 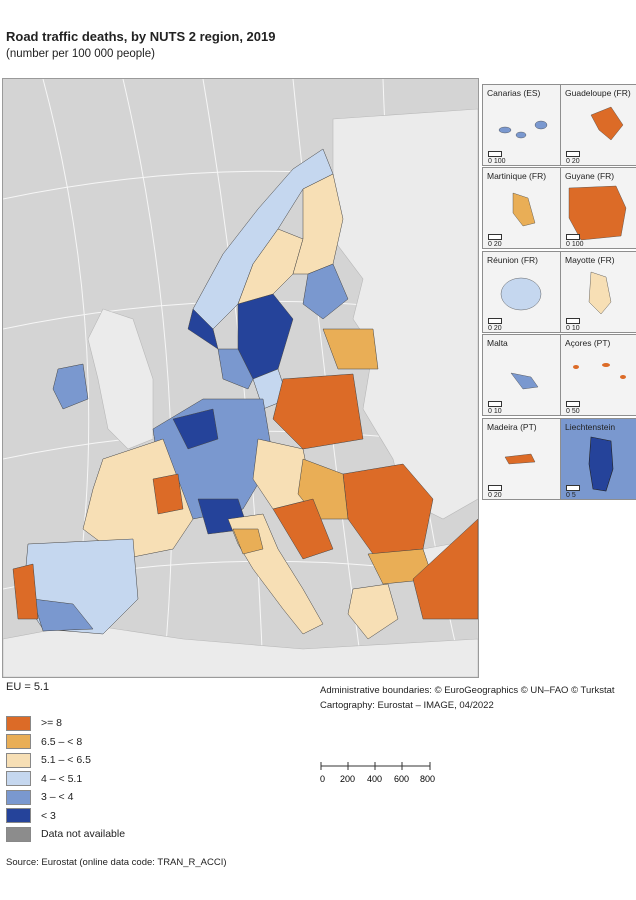 What do you see at coordinates (513, 260) in the screenshot?
I see `inset-label: Réunion (FR)` at bounding box center [513, 260].